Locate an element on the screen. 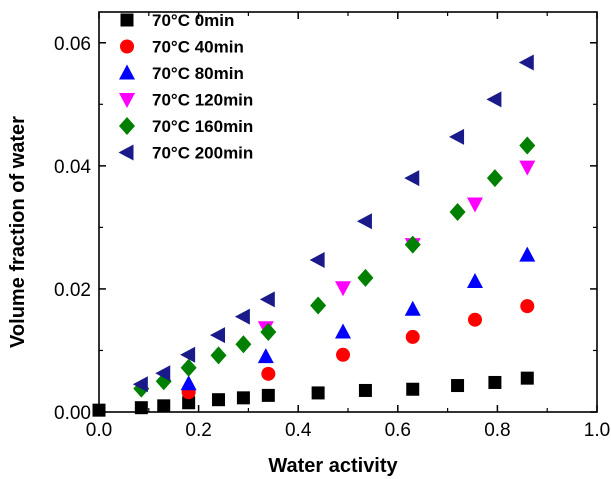 This screenshot has width=611, height=479. legend-entry: 70°C 160min is located at coordinates (186, 126).